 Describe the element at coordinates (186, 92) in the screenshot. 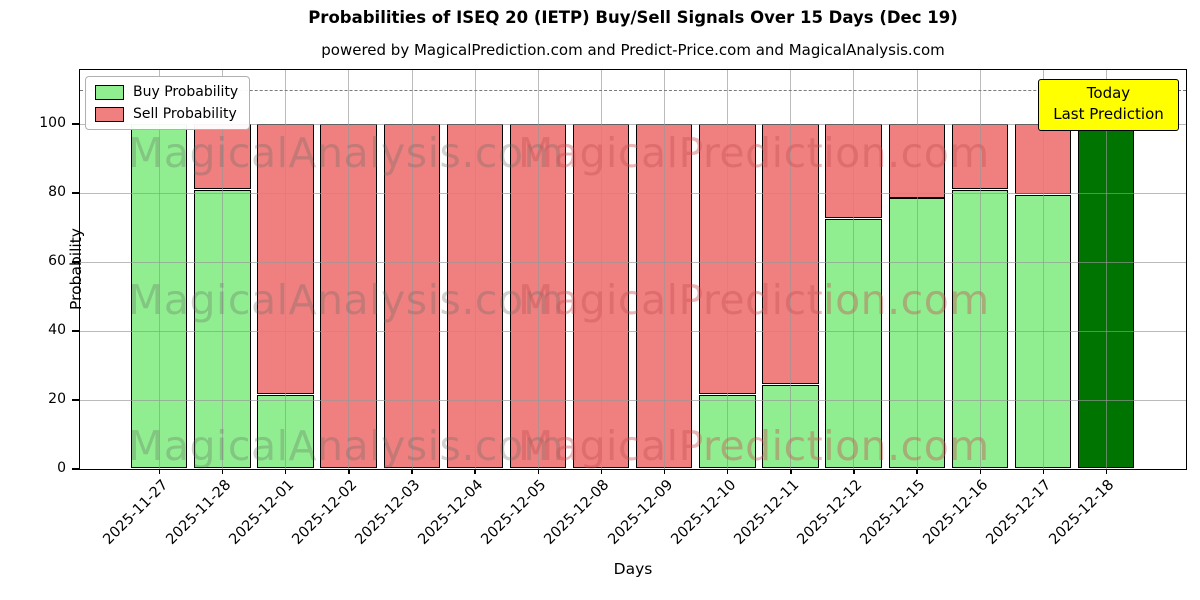

I see `legend-label-buy: Buy Probability` at that location.